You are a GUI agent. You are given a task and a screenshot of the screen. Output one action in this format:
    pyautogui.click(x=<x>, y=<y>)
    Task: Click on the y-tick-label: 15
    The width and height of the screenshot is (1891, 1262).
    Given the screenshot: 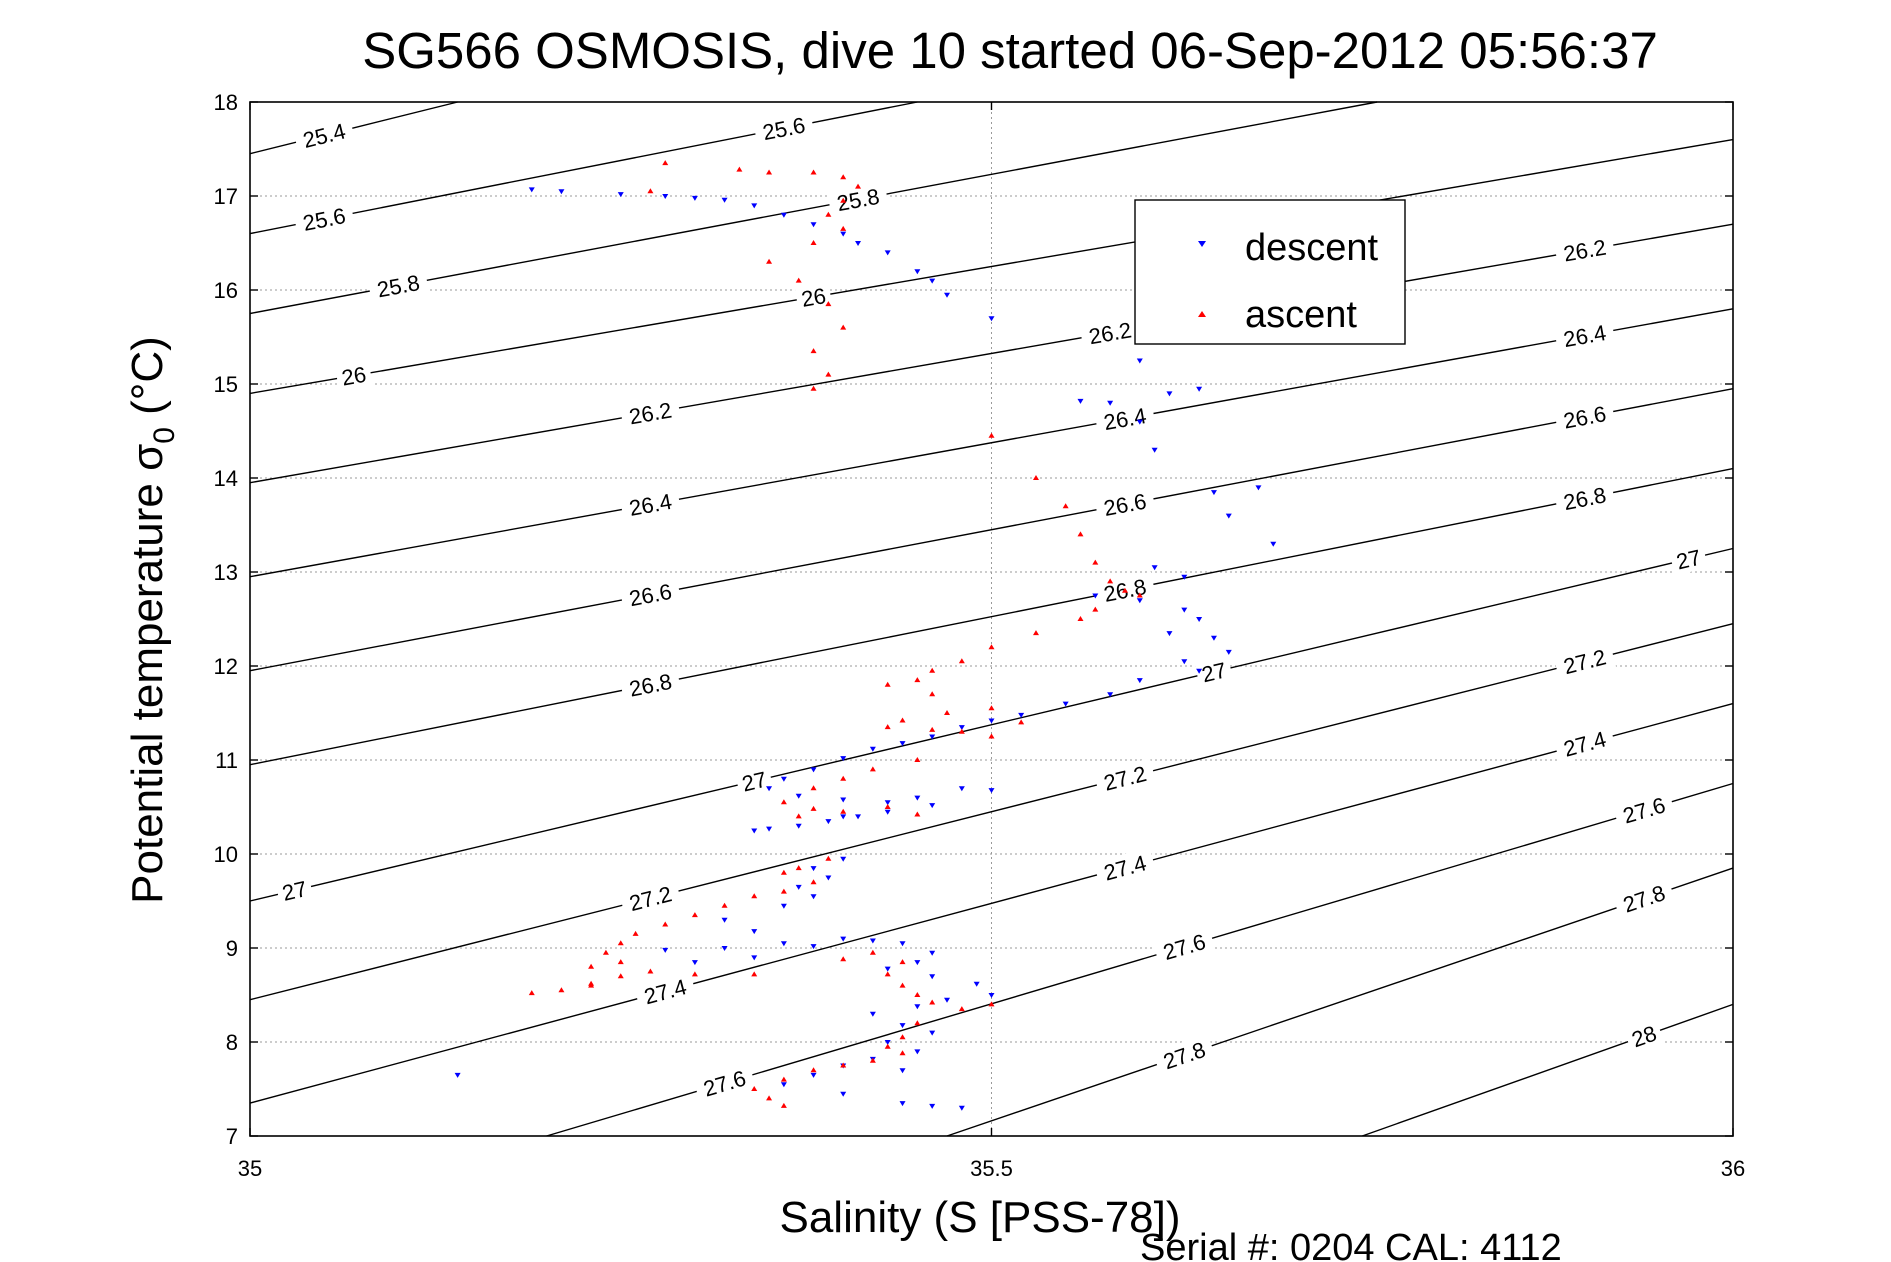 What is the action you would take?
    pyautogui.click(x=226, y=384)
    